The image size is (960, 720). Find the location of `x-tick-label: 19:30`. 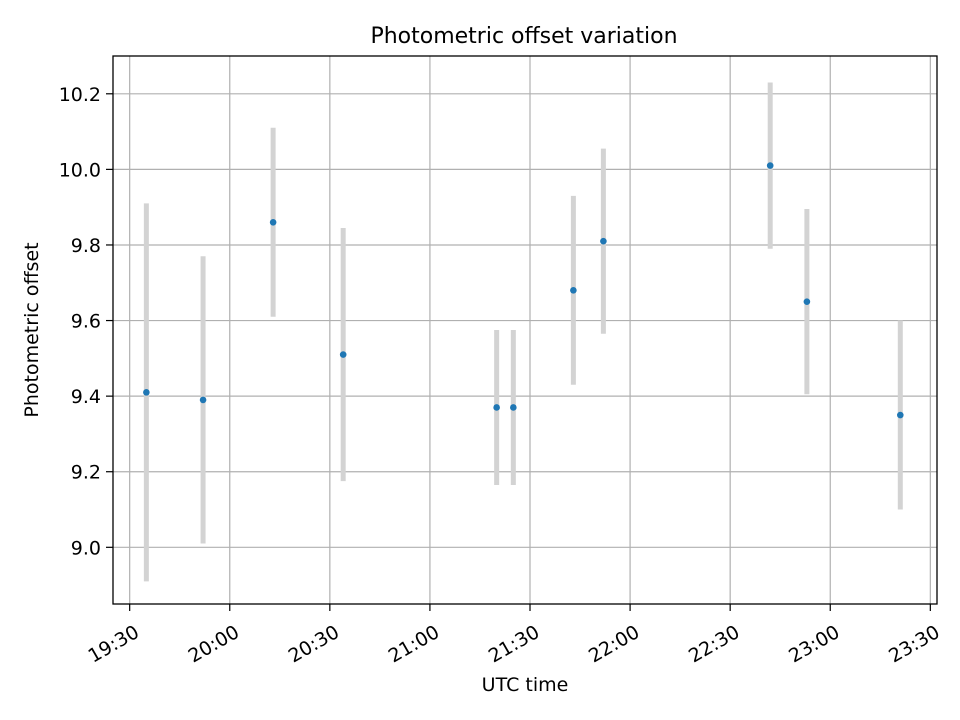

x-tick-label: 19:30 is located at coordinates (114, 644).